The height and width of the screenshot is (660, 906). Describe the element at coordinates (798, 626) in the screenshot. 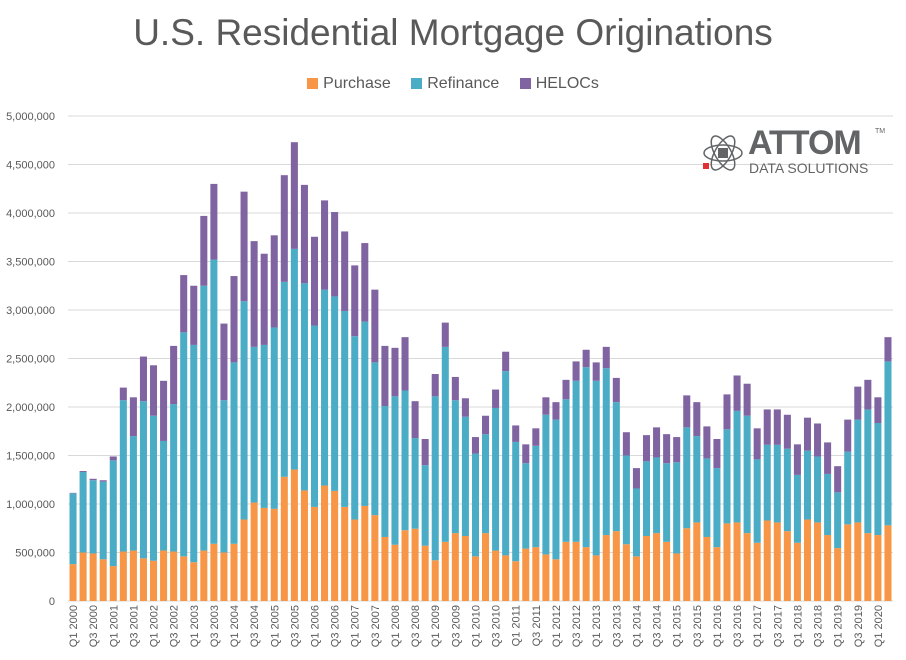

I see `x-tick-label: Q1 2018` at that location.